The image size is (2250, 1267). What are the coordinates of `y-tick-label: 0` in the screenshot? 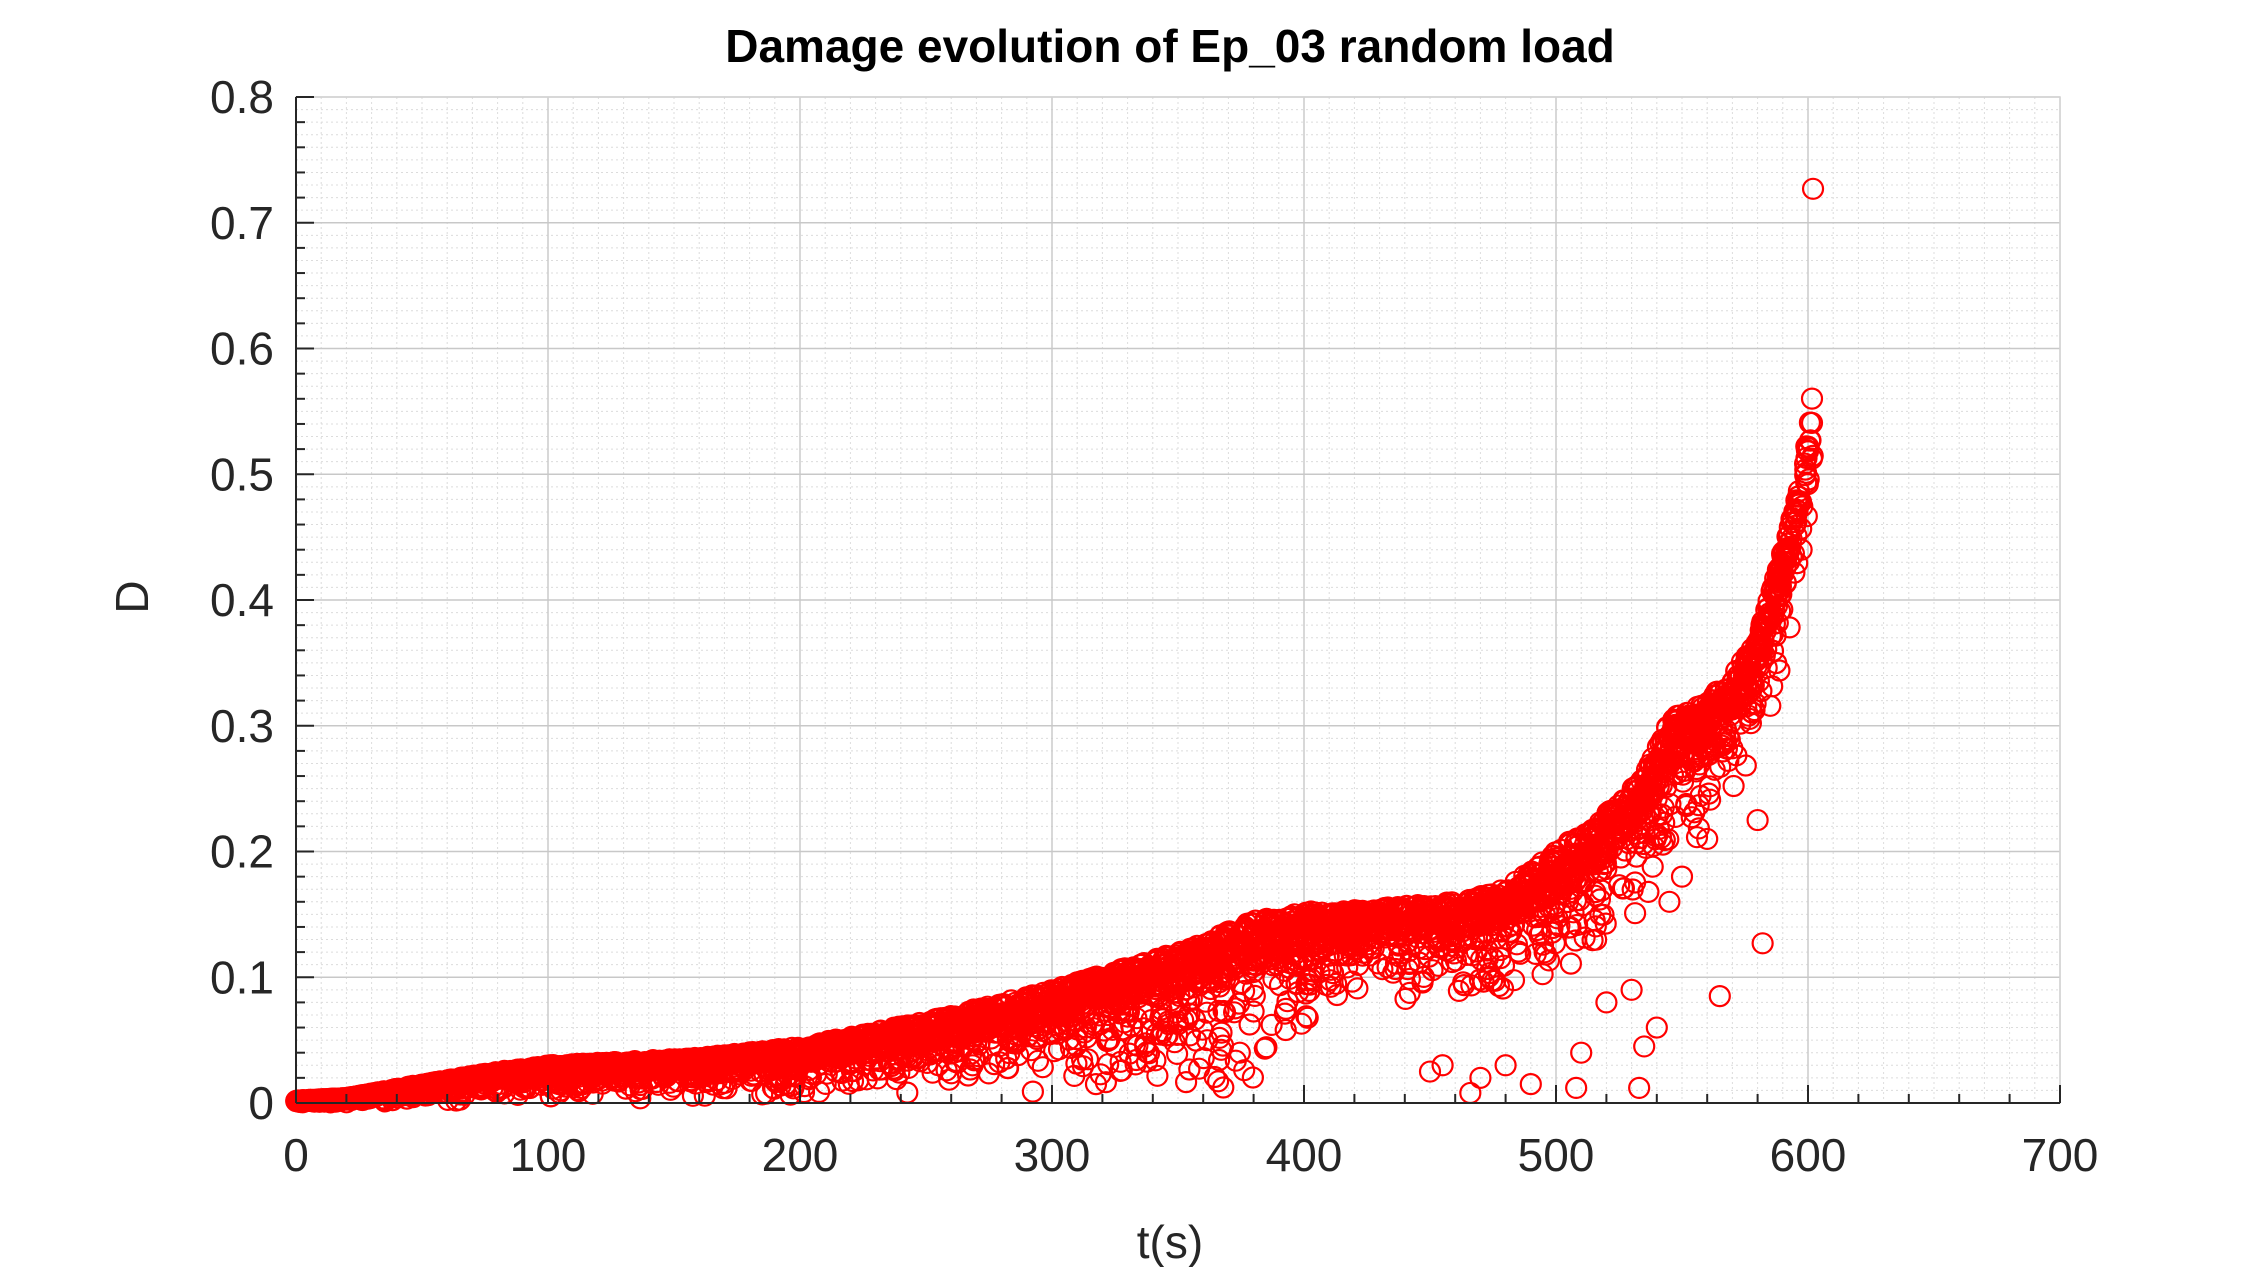 It's located at (261, 1103).